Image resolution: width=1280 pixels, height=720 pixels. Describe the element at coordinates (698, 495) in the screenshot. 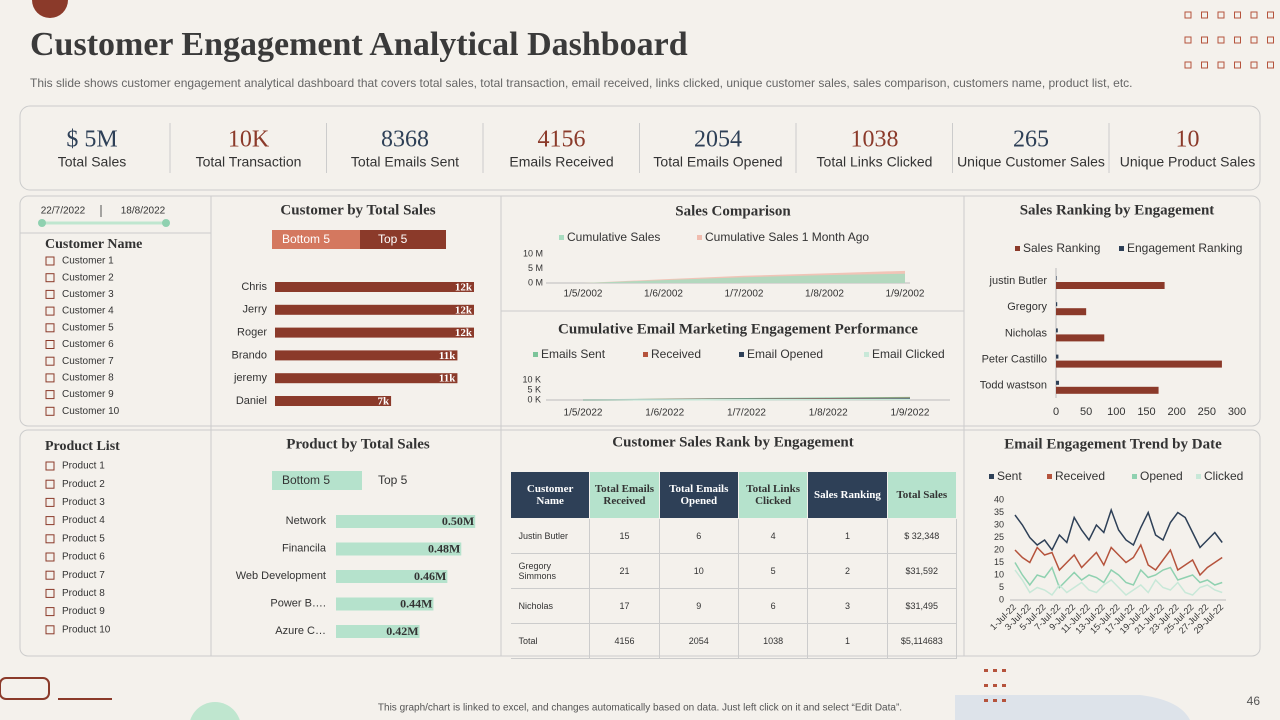

I see `column-header: Total Emails Opened` at that location.